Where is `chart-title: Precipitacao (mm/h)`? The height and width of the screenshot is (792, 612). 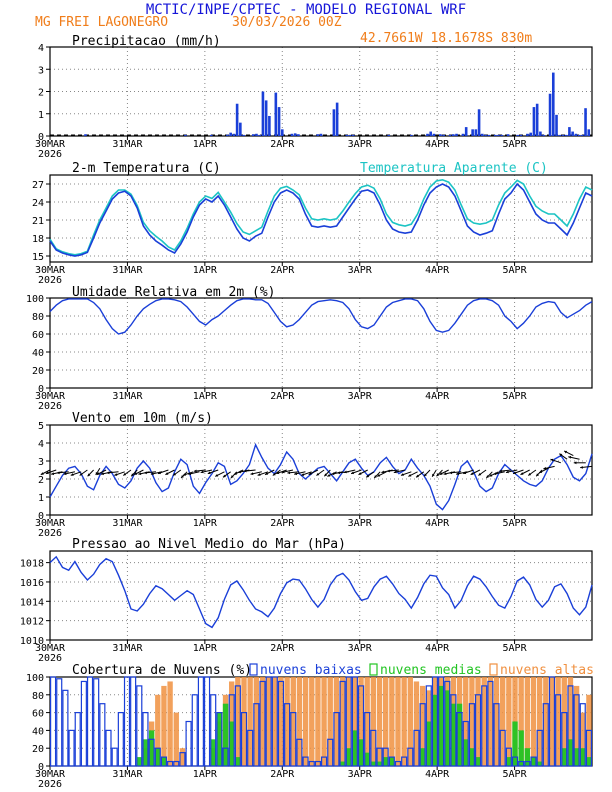
chart-title: Precipitacao (mm/h) is located at coordinates (146, 41).